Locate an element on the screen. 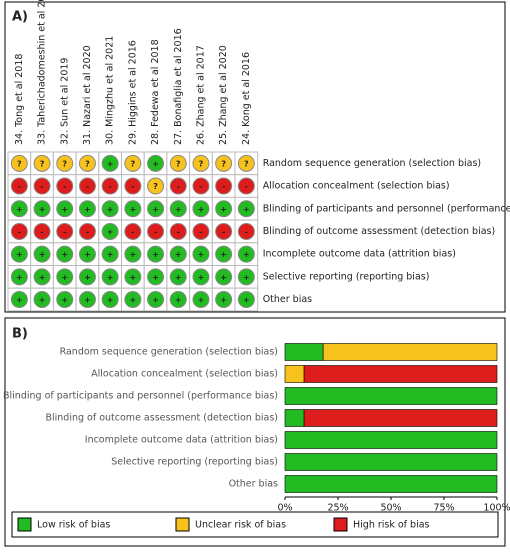 Image resolution: width=510 pixels, height=554 pixels. x-tick-label: 100% is located at coordinates (496, 508).